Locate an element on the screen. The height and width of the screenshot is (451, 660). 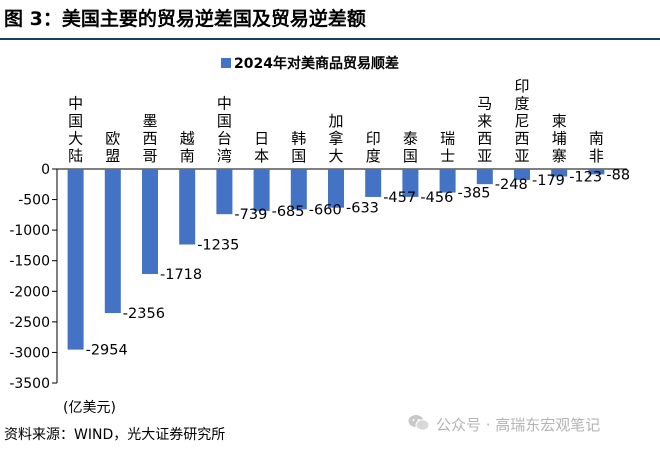
category-label: 瑞士 is located at coordinates (447, 148).